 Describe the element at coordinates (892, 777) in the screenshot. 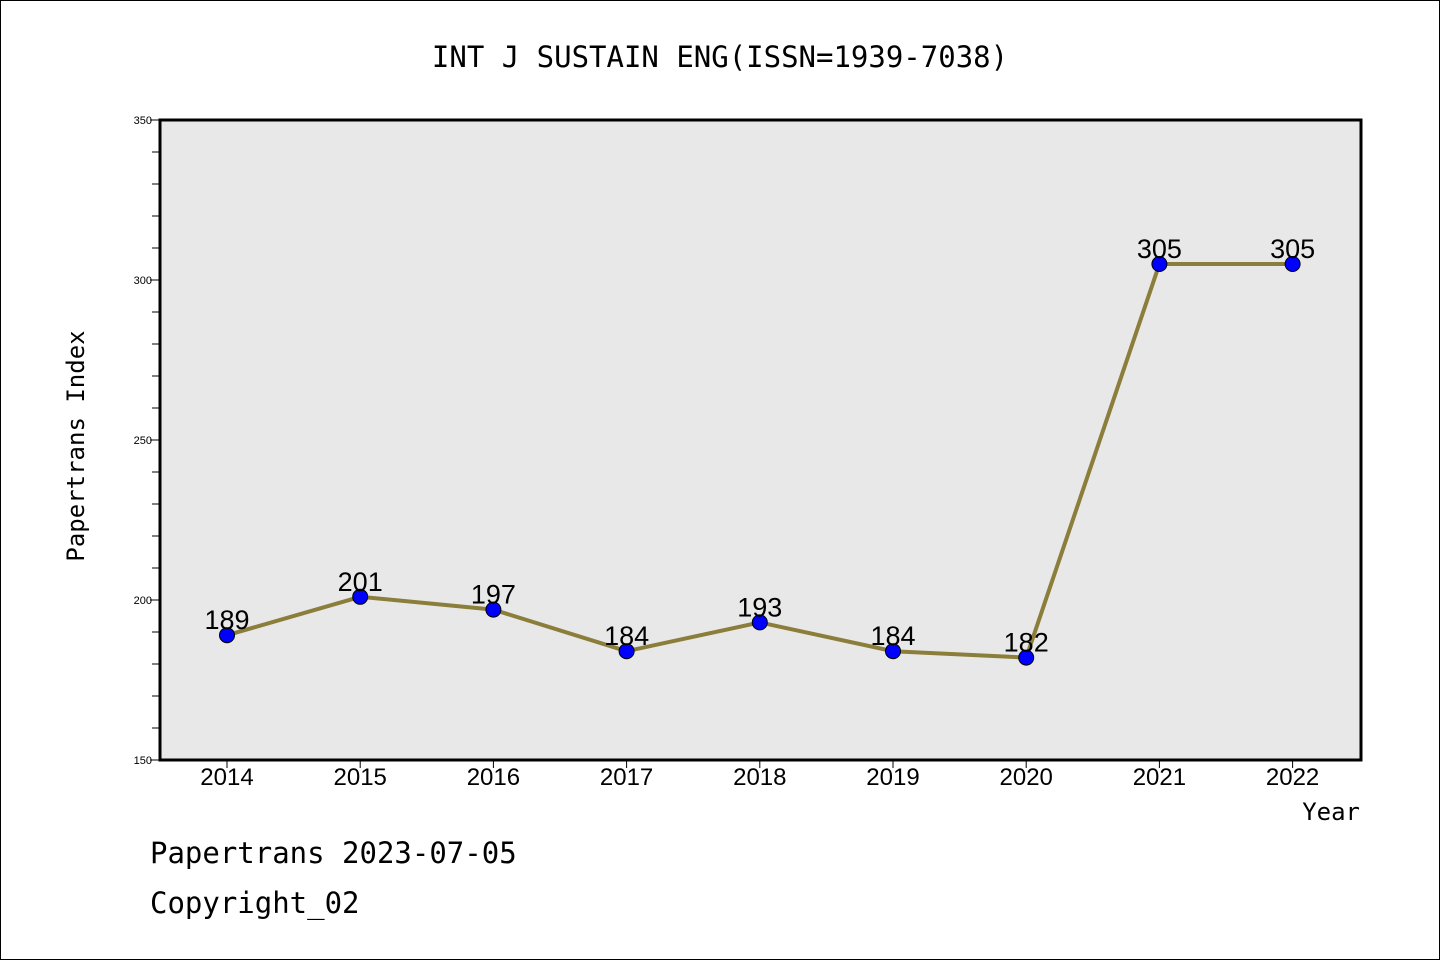

I see `x-tick-label: 2019` at that location.